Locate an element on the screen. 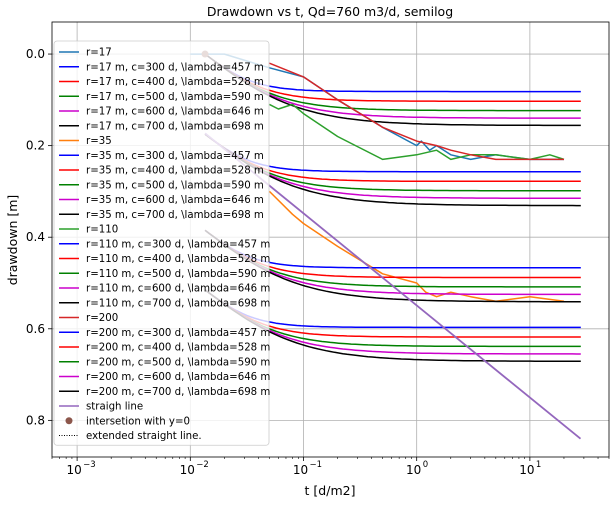  y-tick-label: 0.2 is located at coordinates (35, 146).